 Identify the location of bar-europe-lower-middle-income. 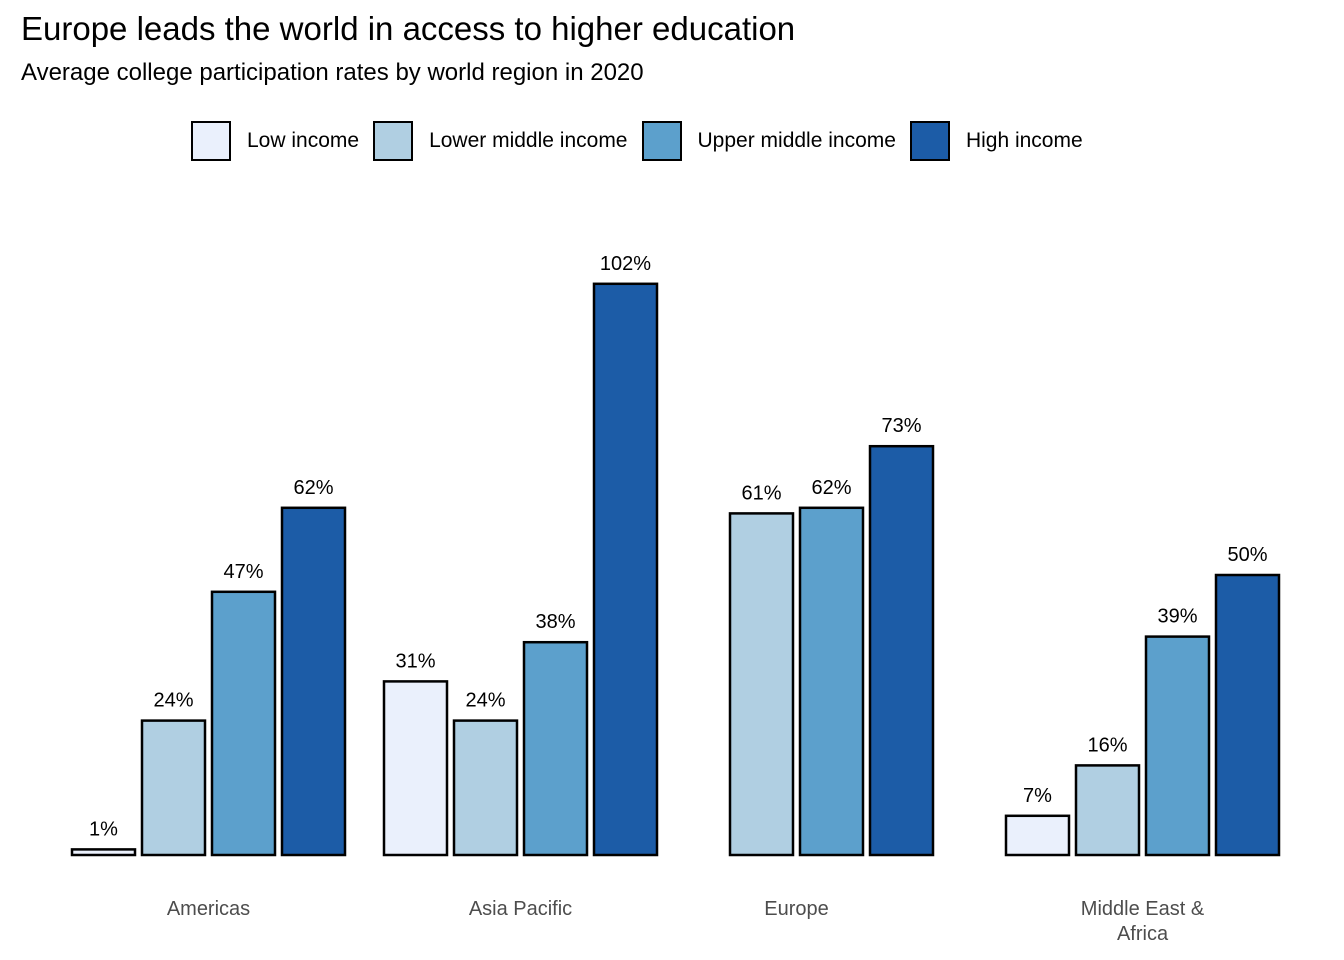
(761, 684).